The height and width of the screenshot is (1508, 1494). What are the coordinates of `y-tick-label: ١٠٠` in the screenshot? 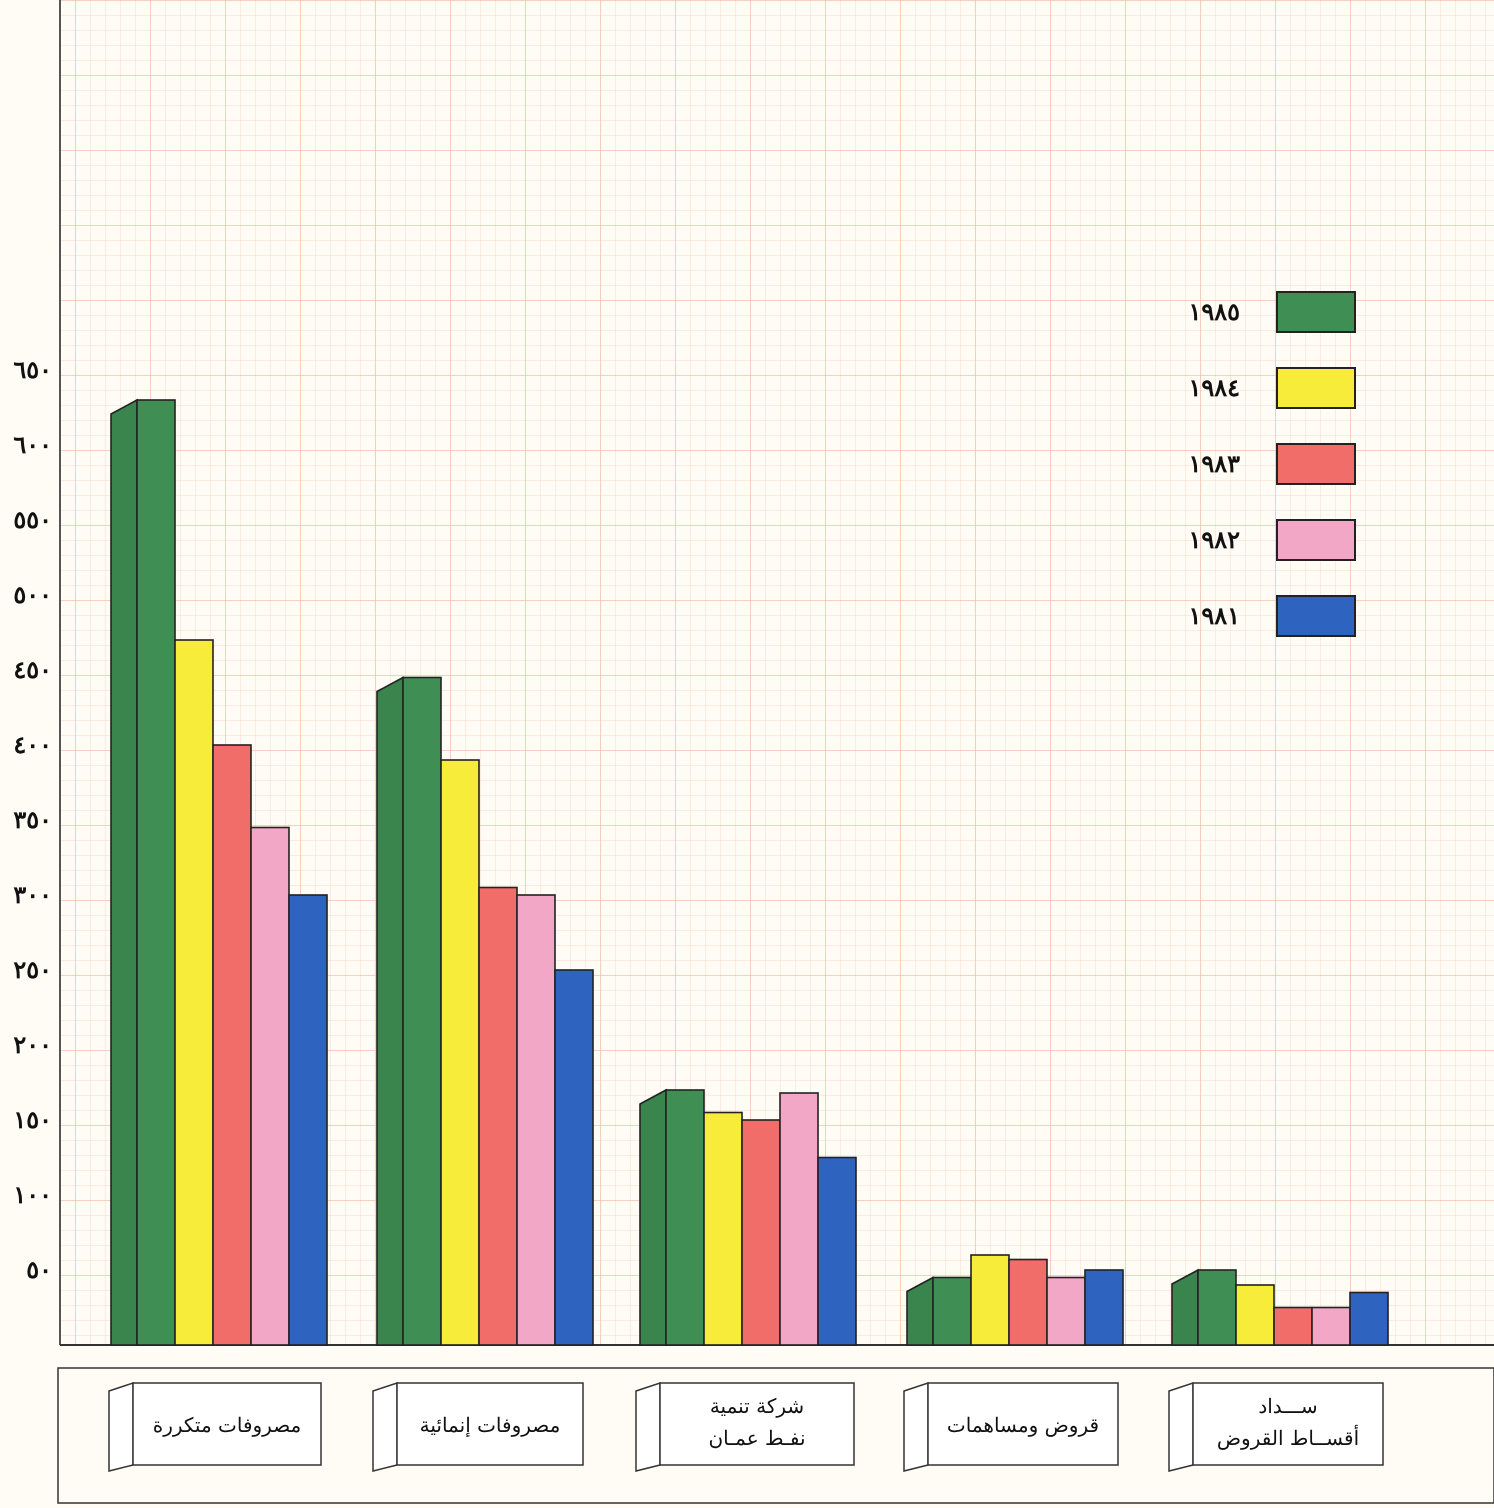 It's located at (32, 1194).